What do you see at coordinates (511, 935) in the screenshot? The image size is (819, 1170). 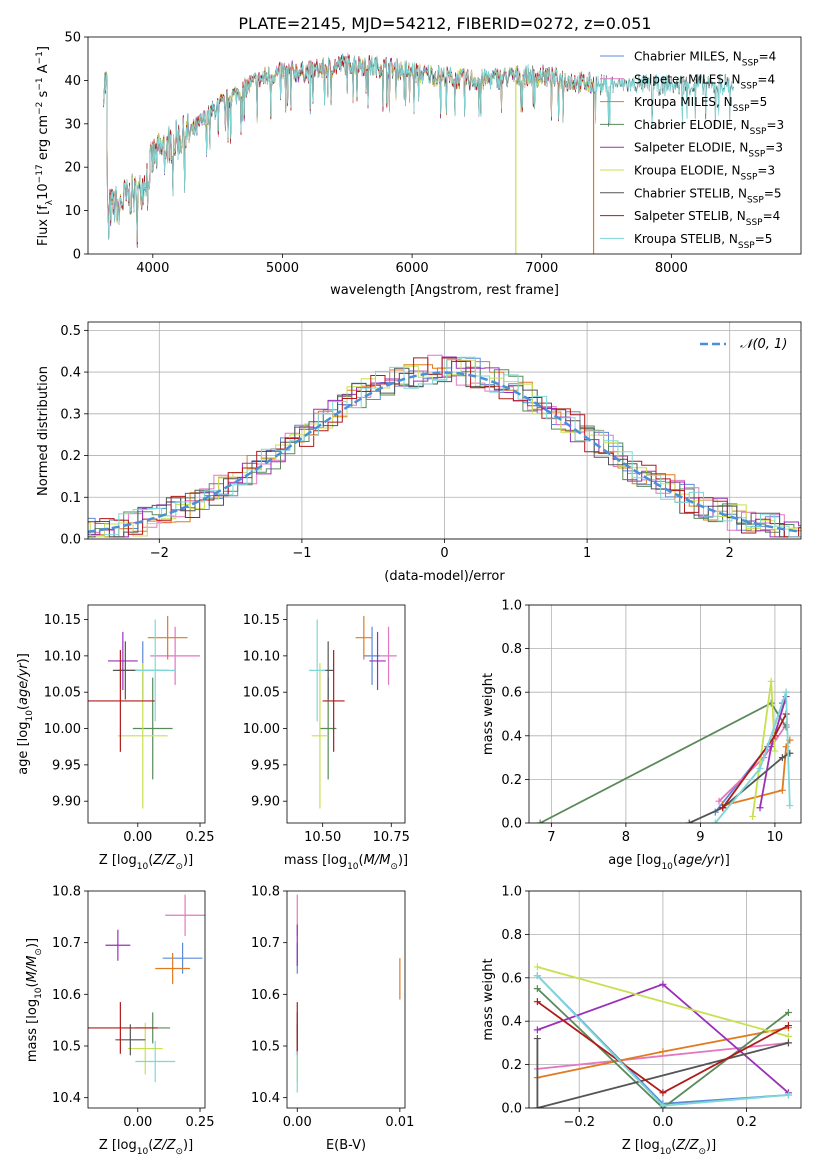 I see `y-tick-label: 0.8` at bounding box center [511, 935].